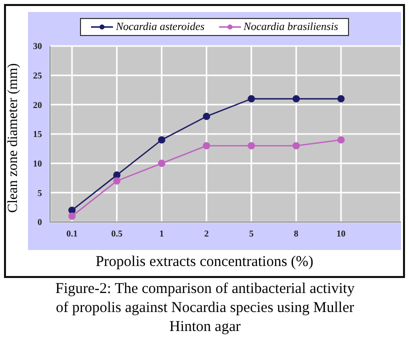 The width and height of the screenshot is (409, 348). I want to click on y-tick-label: 0, so click(40, 222).